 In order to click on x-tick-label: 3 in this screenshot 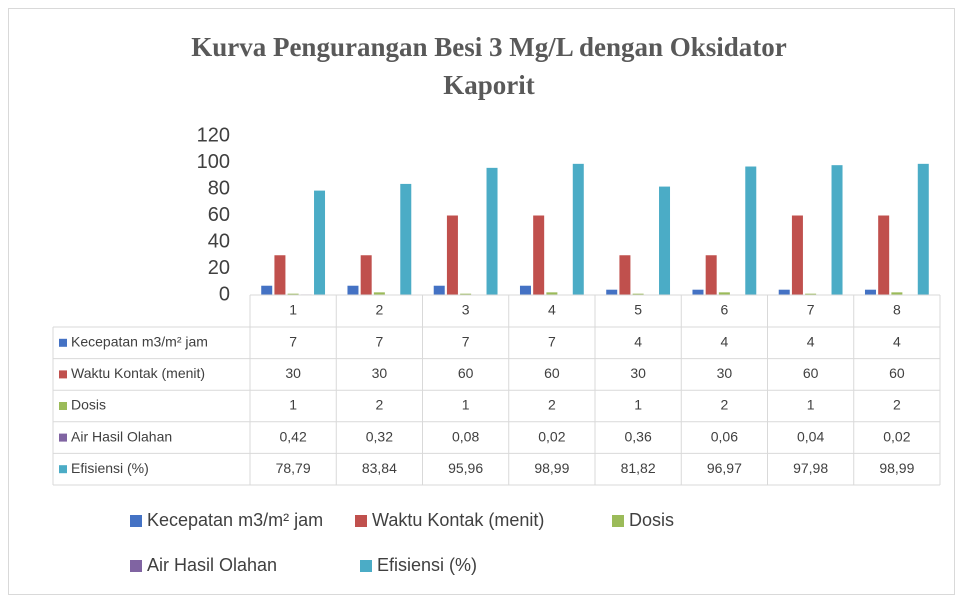, I will do `click(466, 310)`.